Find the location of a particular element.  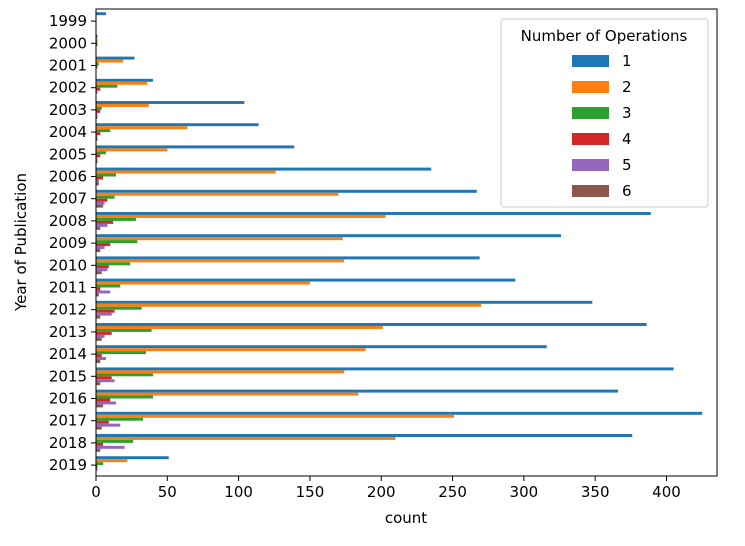

legend-label: 3 is located at coordinates (627, 113).